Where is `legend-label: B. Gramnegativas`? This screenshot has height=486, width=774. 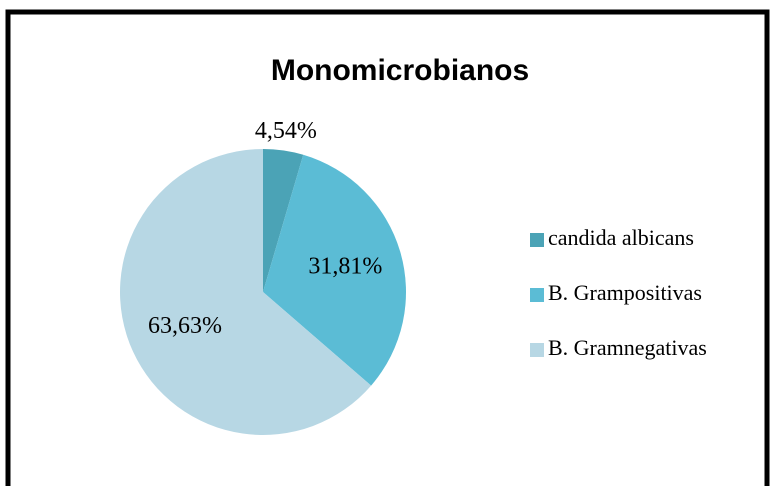 legend-label: B. Gramnegativas is located at coordinates (627, 347).